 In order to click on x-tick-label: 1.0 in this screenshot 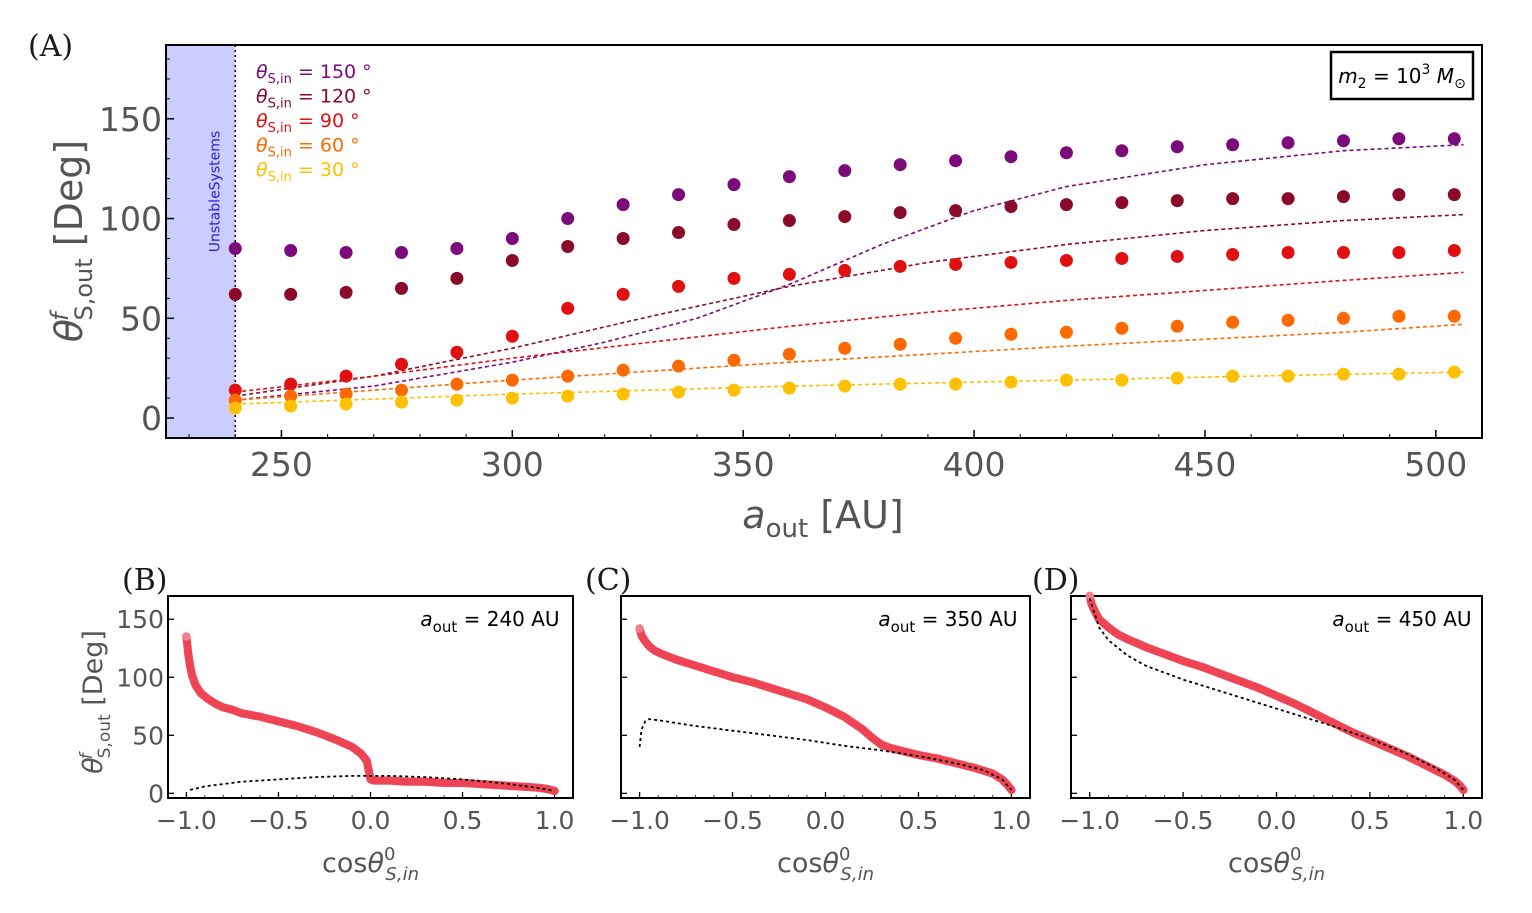, I will do `click(555, 820)`.